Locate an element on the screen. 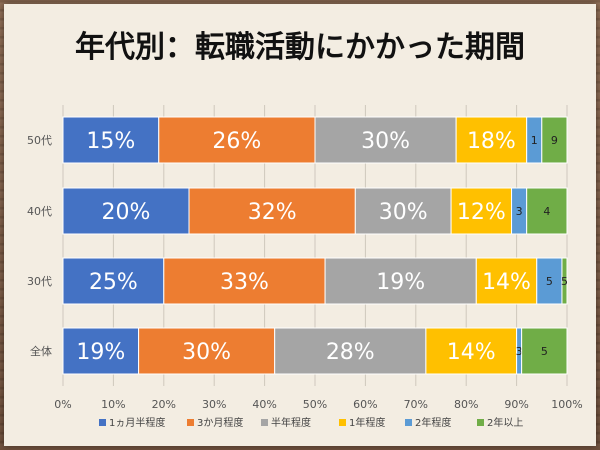 The image size is (600, 450). data-label: 33% is located at coordinates (244, 282).